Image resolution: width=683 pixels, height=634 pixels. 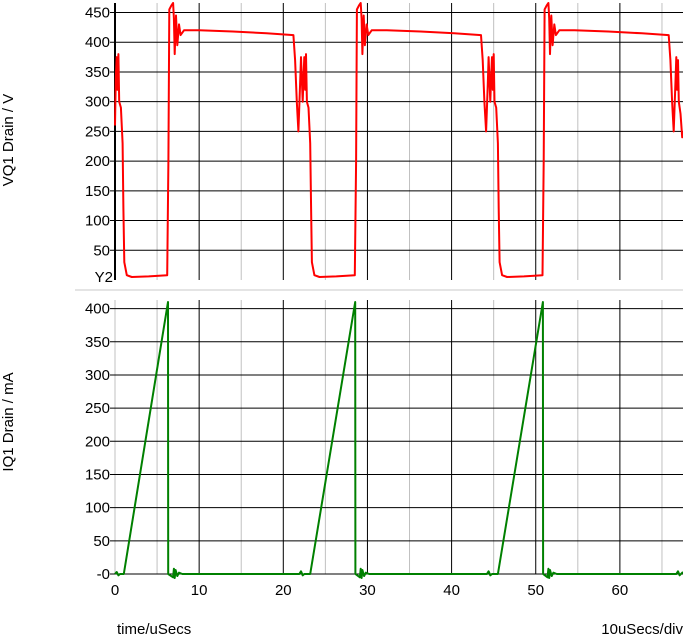 What do you see at coordinates (115, 590) in the screenshot?
I see `x-tick-label: 0` at bounding box center [115, 590].